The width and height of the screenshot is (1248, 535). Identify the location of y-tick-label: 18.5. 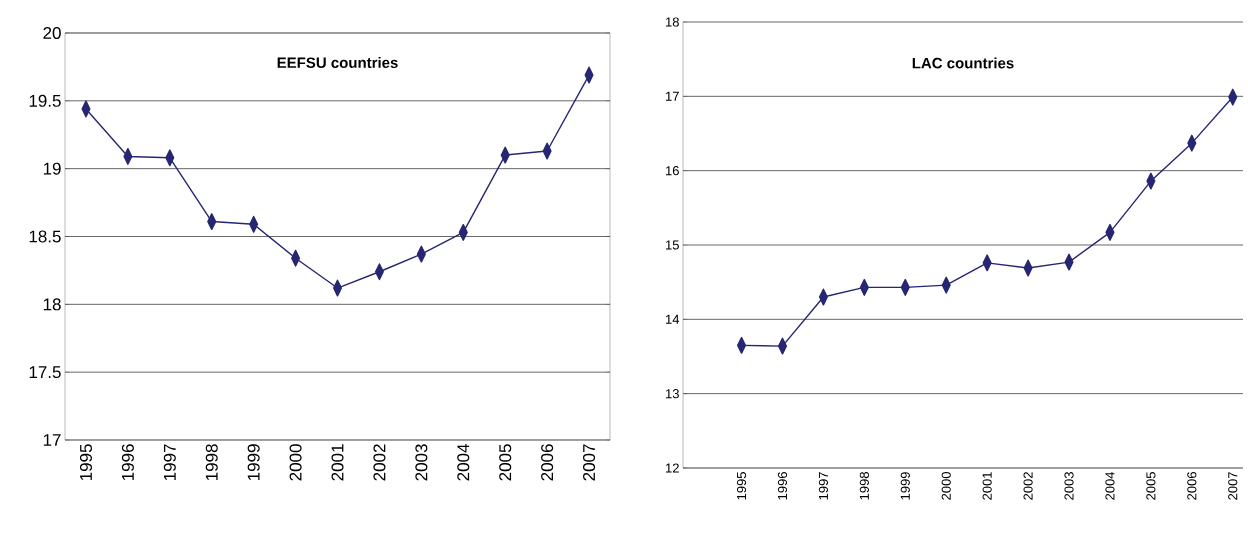
(45, 236).